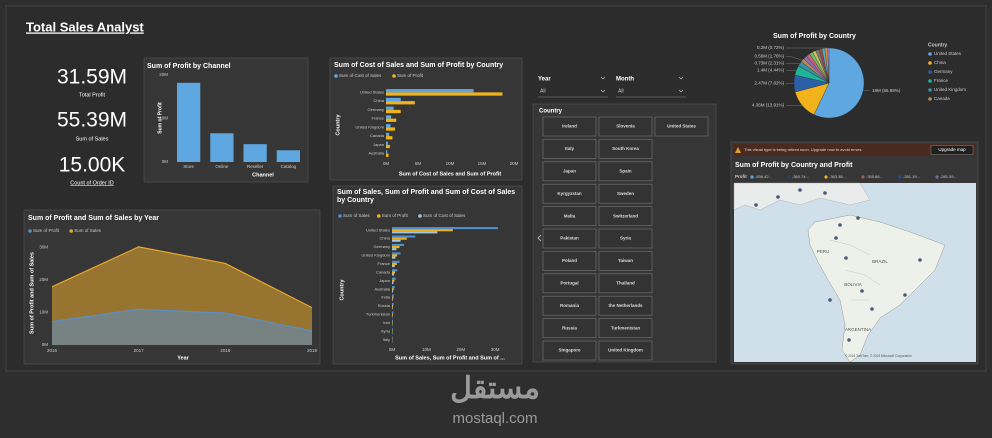  Describe the element at coordinates (92, 139) in the screenshot. I see `kpi-label: Sum of Sales` at that location.